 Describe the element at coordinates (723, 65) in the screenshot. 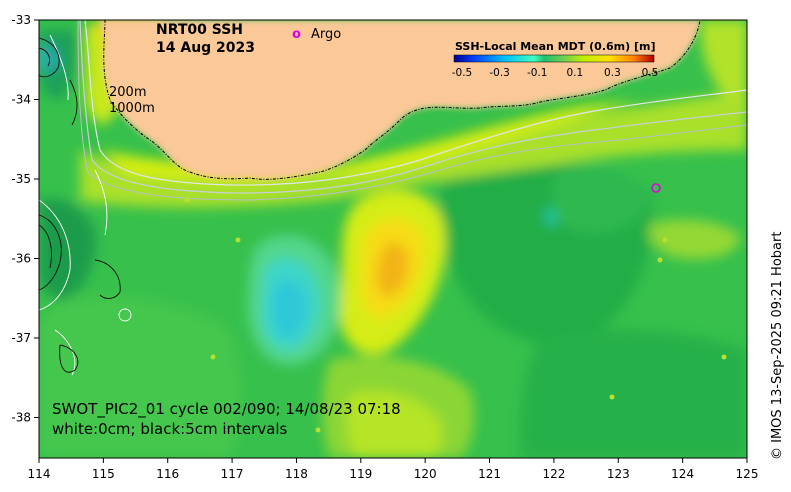

I see `ssh-east-far` at that location.